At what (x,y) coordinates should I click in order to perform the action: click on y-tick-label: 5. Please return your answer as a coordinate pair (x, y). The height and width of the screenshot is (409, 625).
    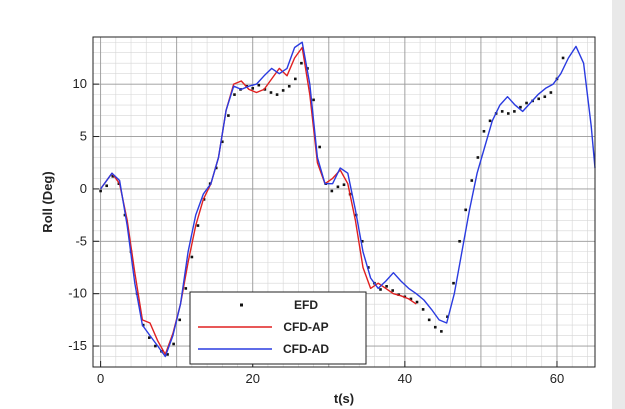
    Looking at the image, I should click on (83, 136).